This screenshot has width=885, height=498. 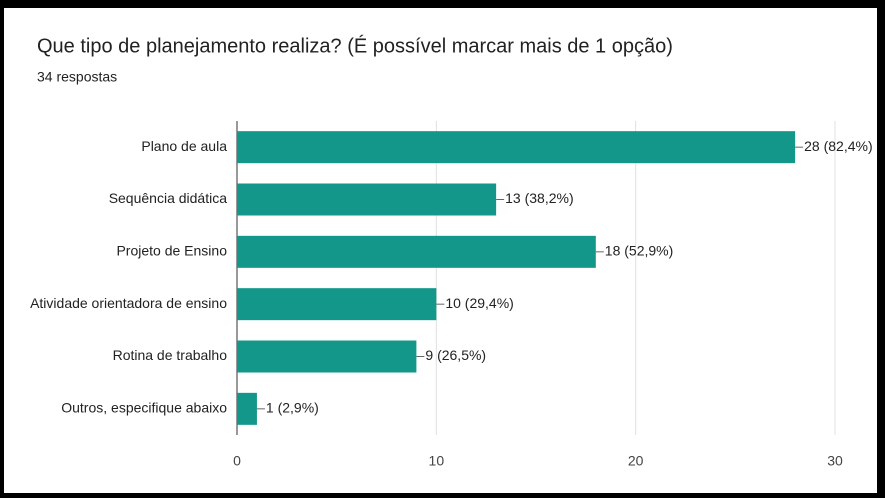 What do you see at coordinates (168, 198) in the screenshot?
I see `y-tick-label: Sequência didática` at bounding box center [168, 198].